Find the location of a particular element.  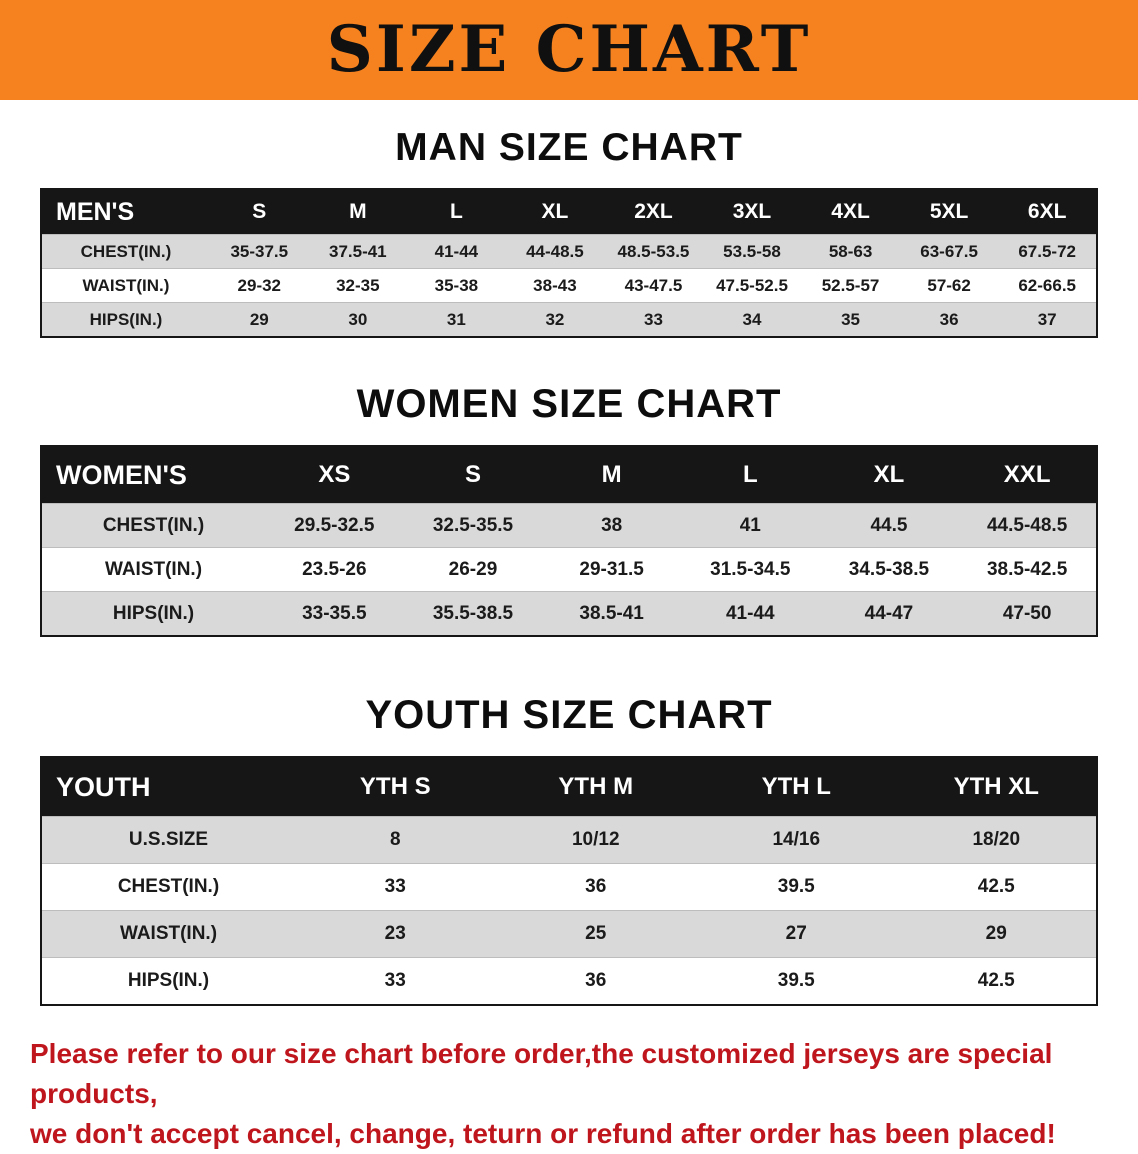

size-chart-banner: SIZE CHART is located at coordinates (569, 50).